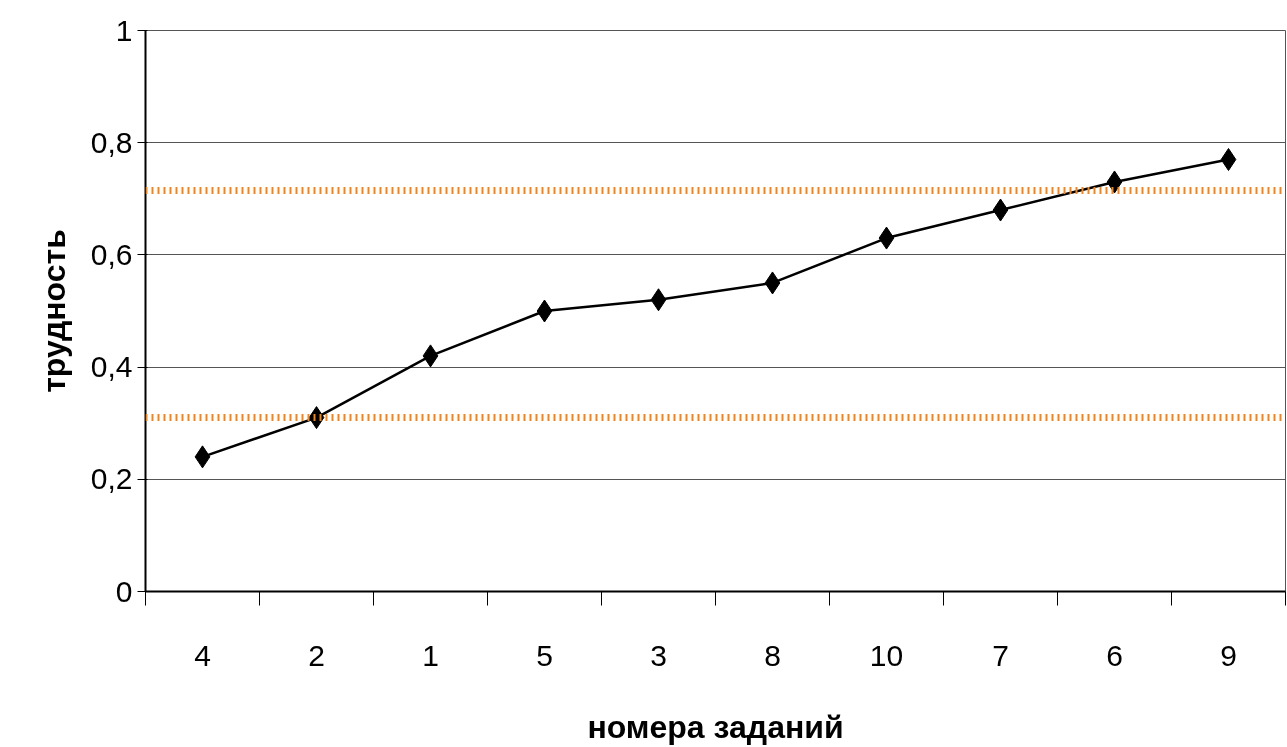  What do you see at coordinates (53, 311) in the screenshot?
I see `y-axis-title: трудность` at bounding box center [53, 311].